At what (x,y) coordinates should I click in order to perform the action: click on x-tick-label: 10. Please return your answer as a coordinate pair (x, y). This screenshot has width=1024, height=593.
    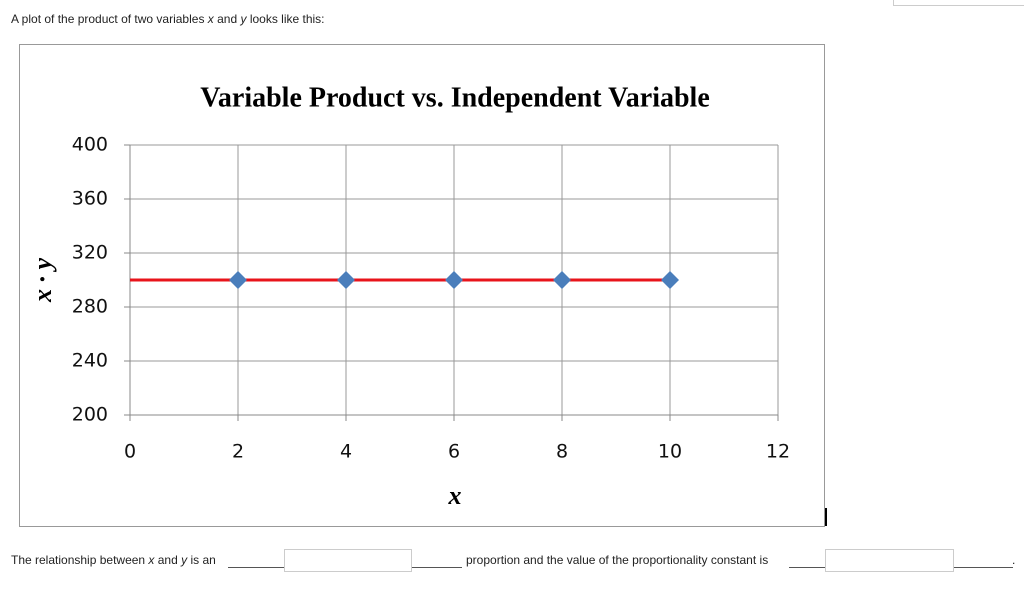
    Looking at the image, I should click on (670, 452).